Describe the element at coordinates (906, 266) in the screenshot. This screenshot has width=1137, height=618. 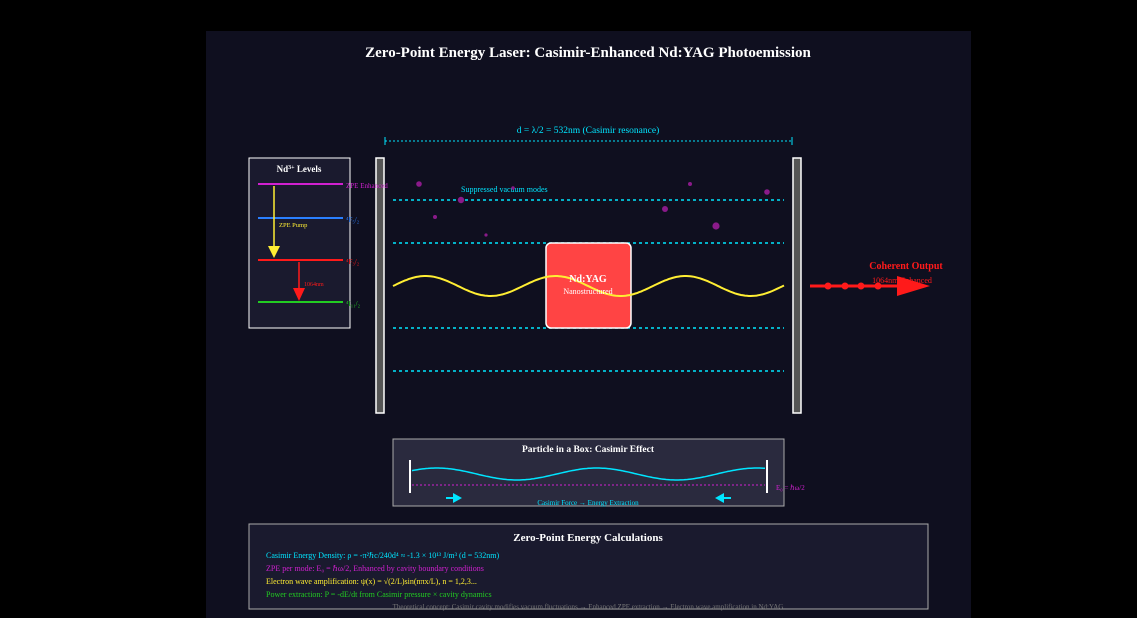
I see `output-title: Coherent Output` at that location.